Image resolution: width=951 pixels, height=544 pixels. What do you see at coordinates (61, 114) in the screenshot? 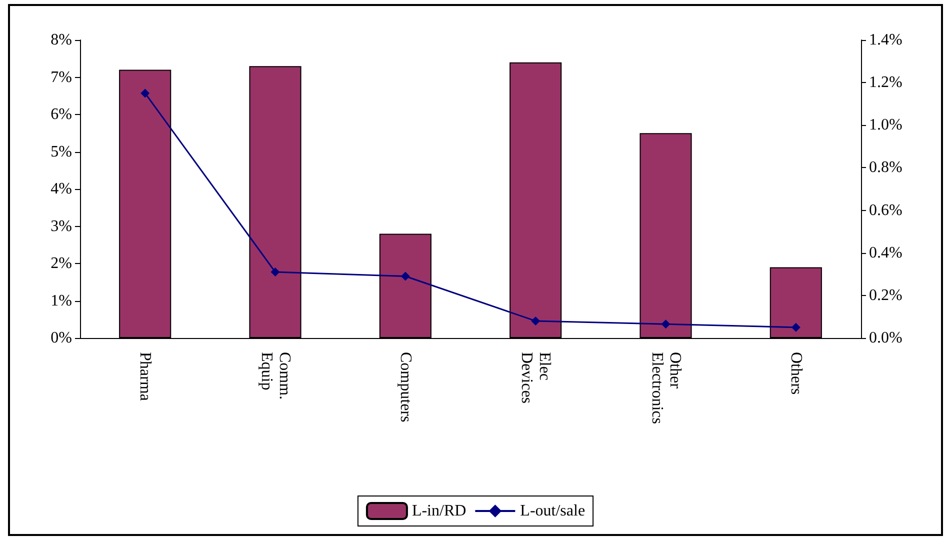
I see `y-tick-label: 6%` at bounding box center [61, 114].